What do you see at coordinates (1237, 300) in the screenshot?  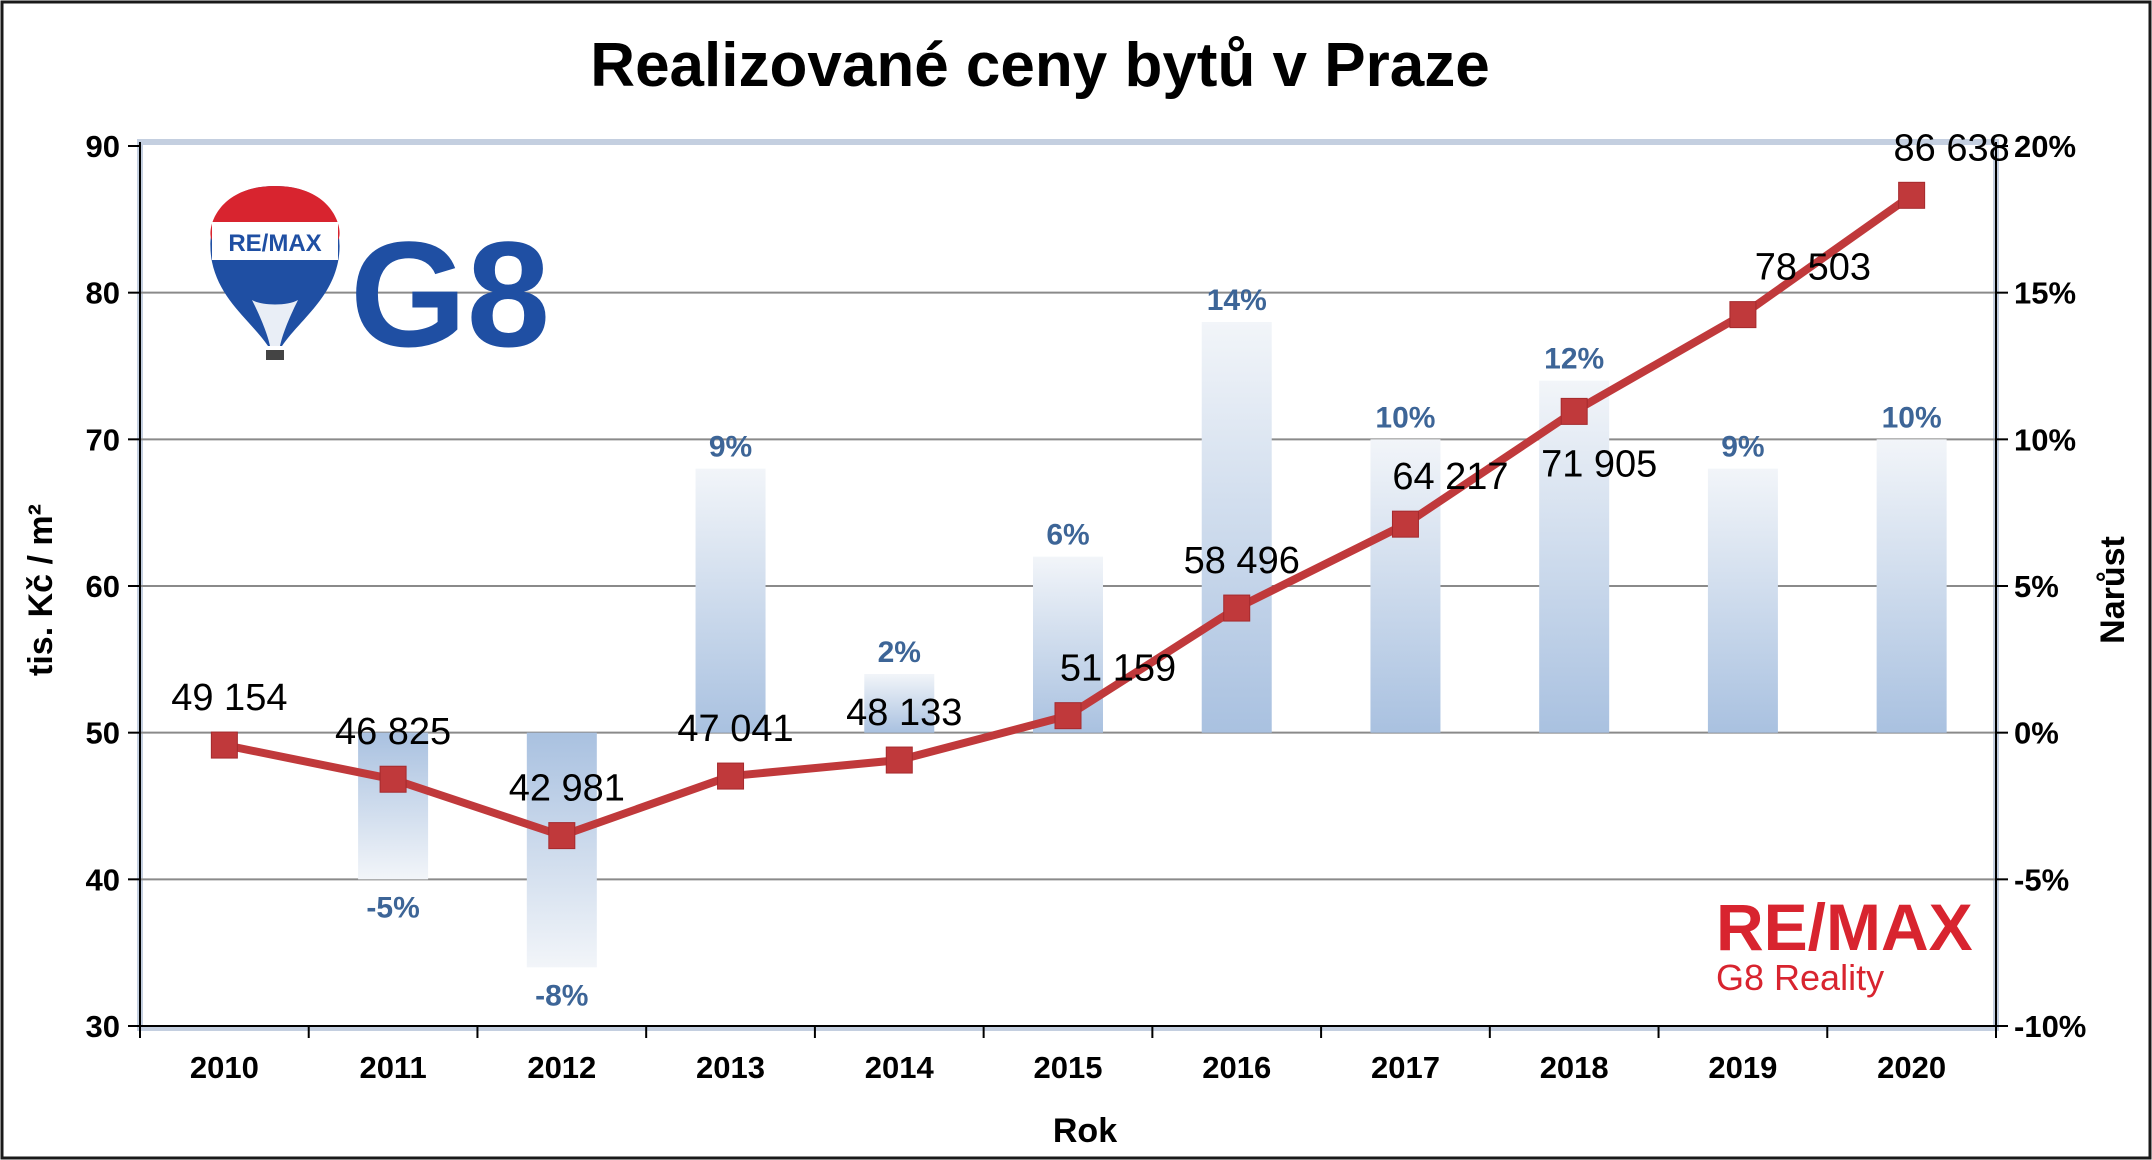 I see `growth-label: 14%` at bounding box center [1237, 300].